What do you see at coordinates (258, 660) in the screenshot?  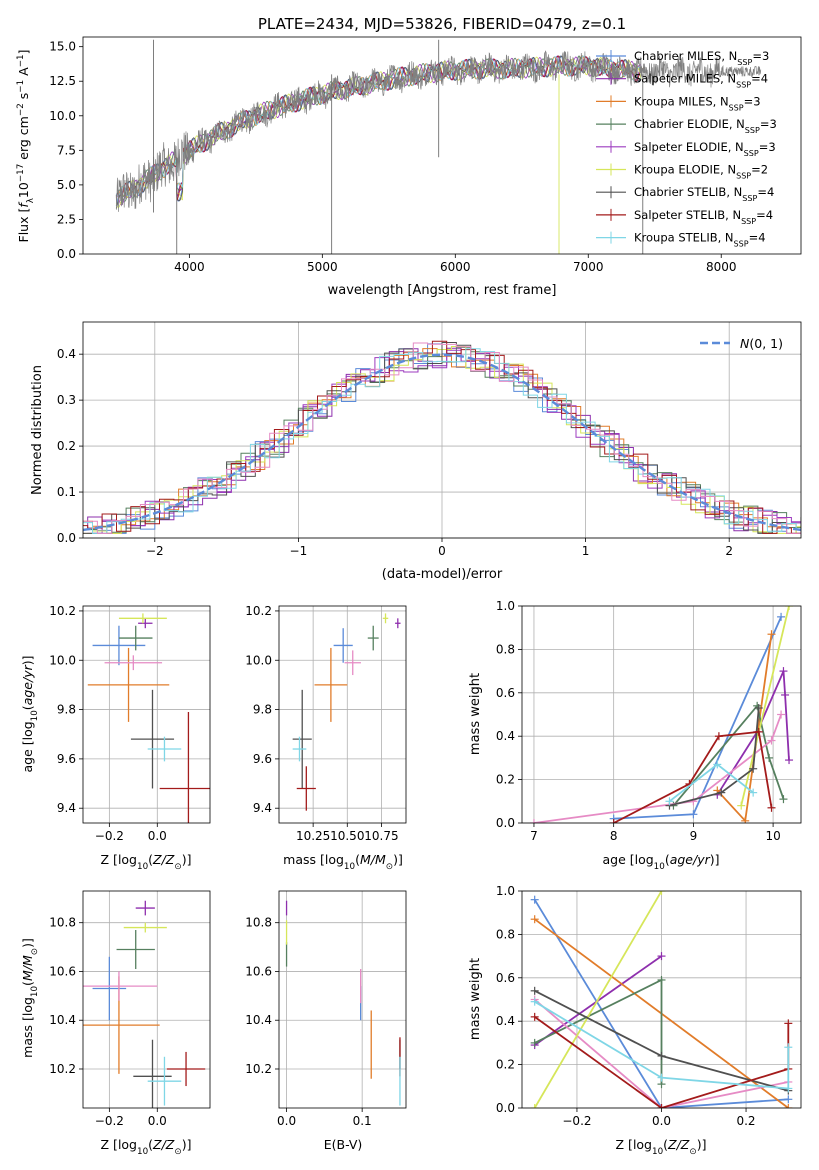 I see `mass-age-ytick-label: 10.0` at bounding box center [258, 660].